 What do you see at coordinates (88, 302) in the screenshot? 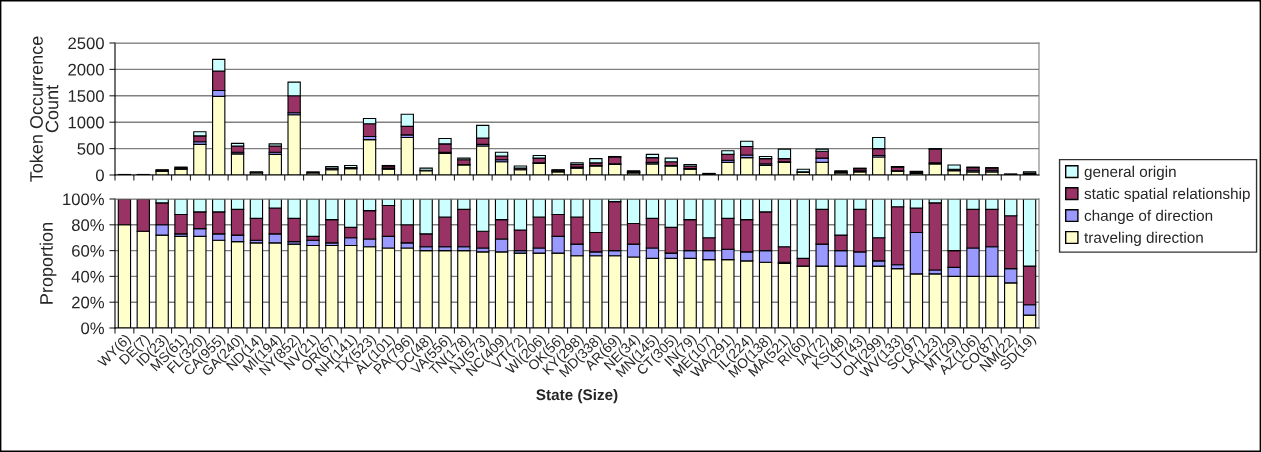
I see `y-tick-label: 20%` at bounding box center [88, 302].